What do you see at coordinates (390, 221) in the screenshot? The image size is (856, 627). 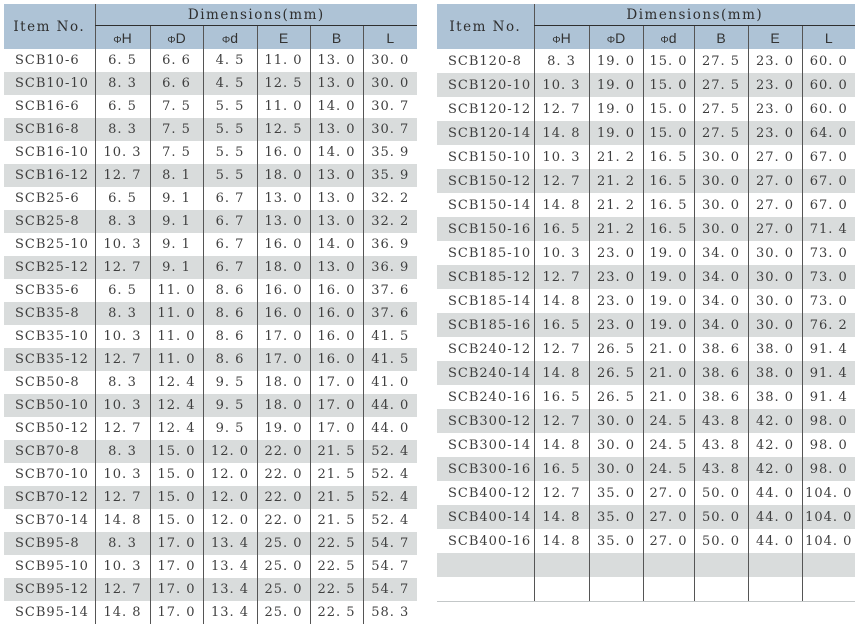 I see `value-cell: 32. 2` at bounding box center [390, 221].